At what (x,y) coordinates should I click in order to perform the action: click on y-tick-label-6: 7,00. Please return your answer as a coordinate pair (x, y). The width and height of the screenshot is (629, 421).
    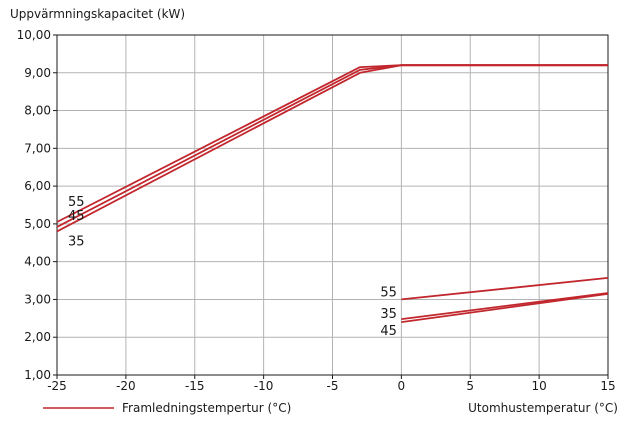
    Looking at the image, I should click on (37, 148).